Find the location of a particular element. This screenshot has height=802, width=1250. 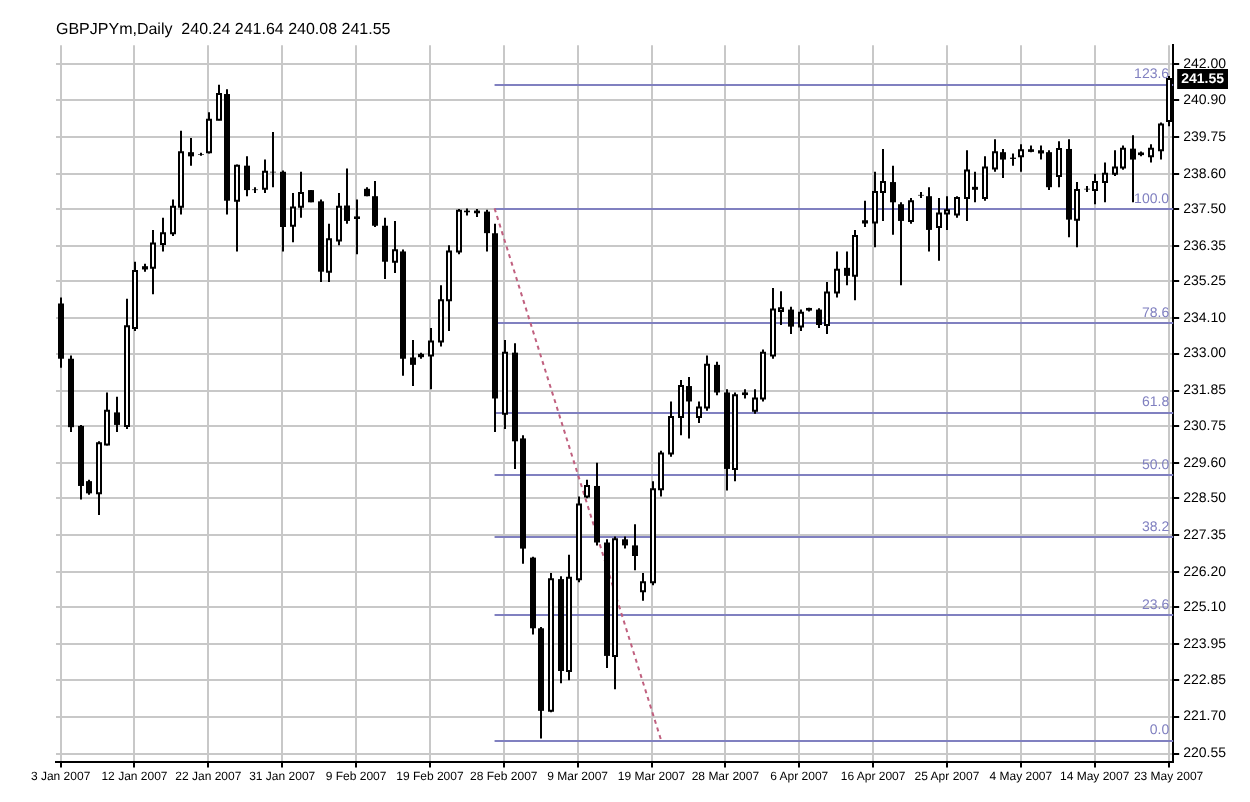

chart-title: GBPJPYm,Daily 240.24 241.64 240.08 241.55 is located at coordinates (224, 29).